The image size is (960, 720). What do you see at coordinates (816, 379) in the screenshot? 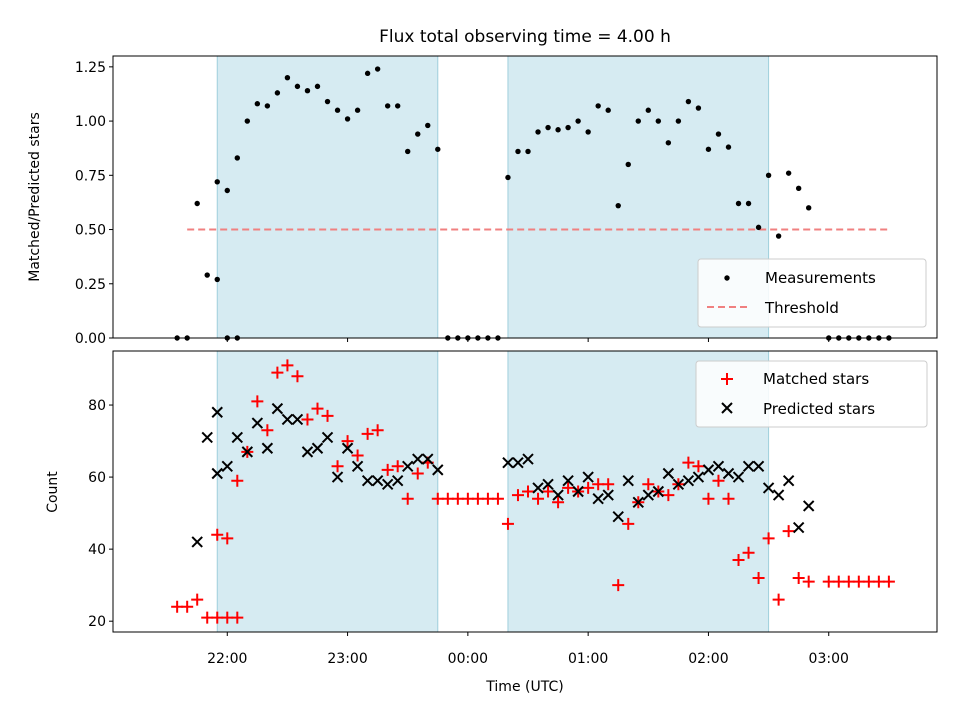
I see `legend-matched-label: Matched stars` at bounding box center [816, 379].